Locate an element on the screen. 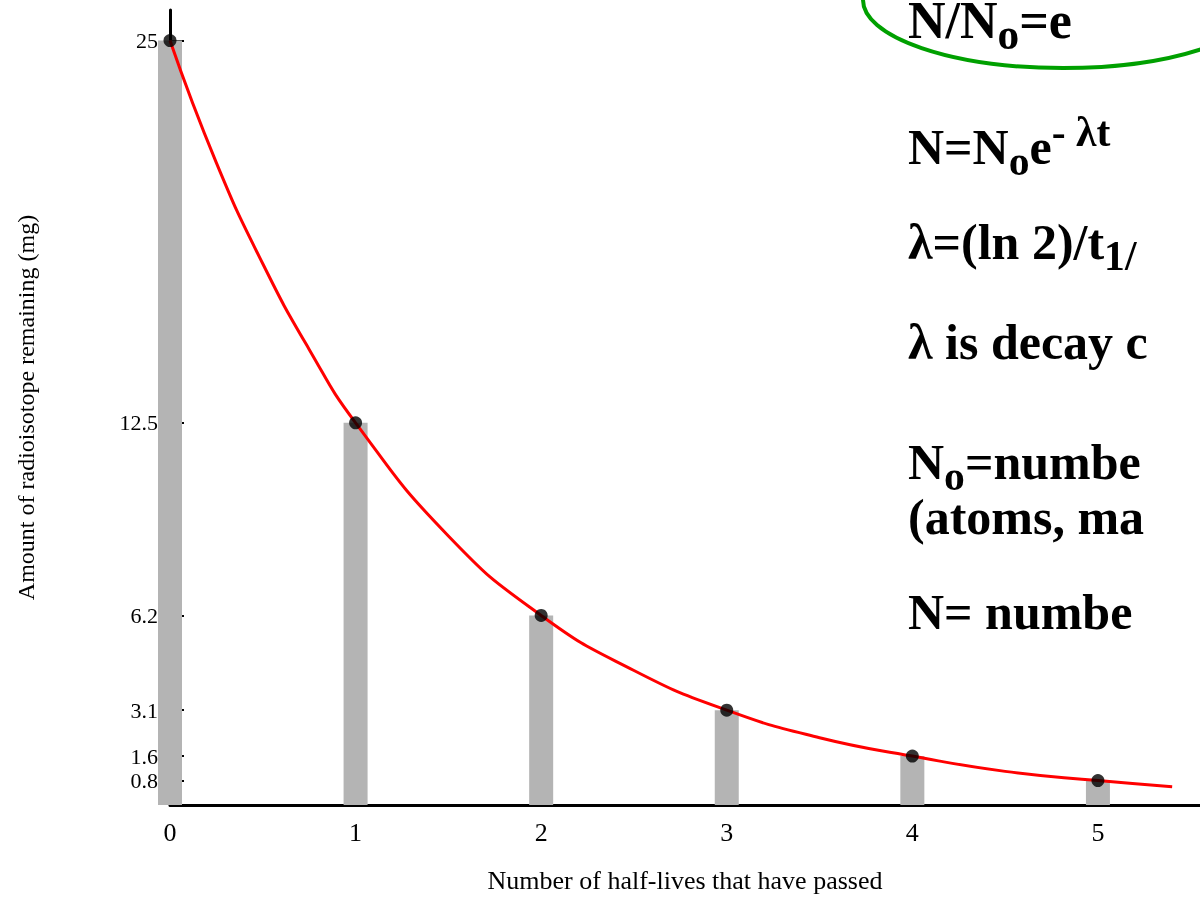  annotation: λ=(ln 2)/t$_{1/}$ is located at coordinates (1022, 247).